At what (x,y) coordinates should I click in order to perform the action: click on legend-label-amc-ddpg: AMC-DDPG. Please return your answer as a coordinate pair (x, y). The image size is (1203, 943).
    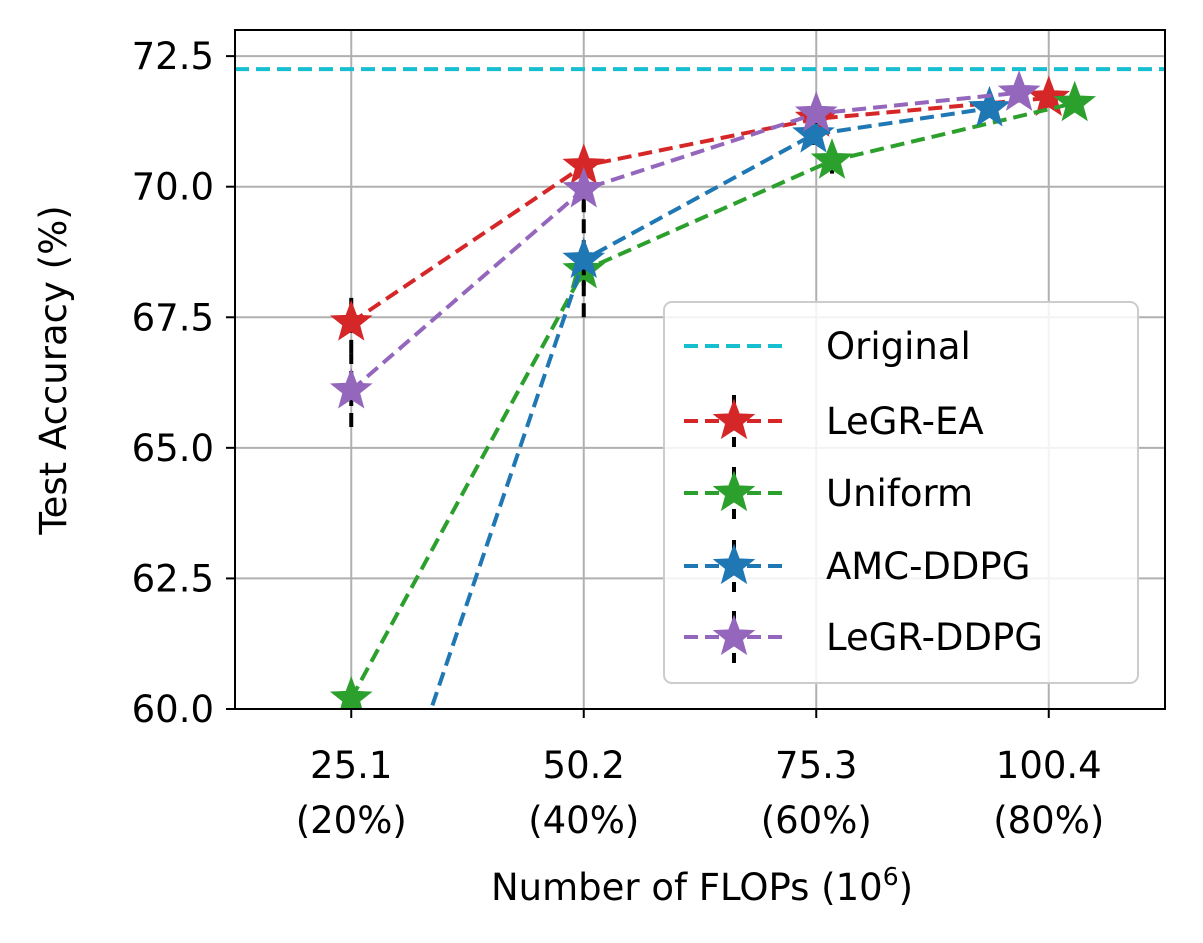
    Looking at the image, I should click on (928, 566).